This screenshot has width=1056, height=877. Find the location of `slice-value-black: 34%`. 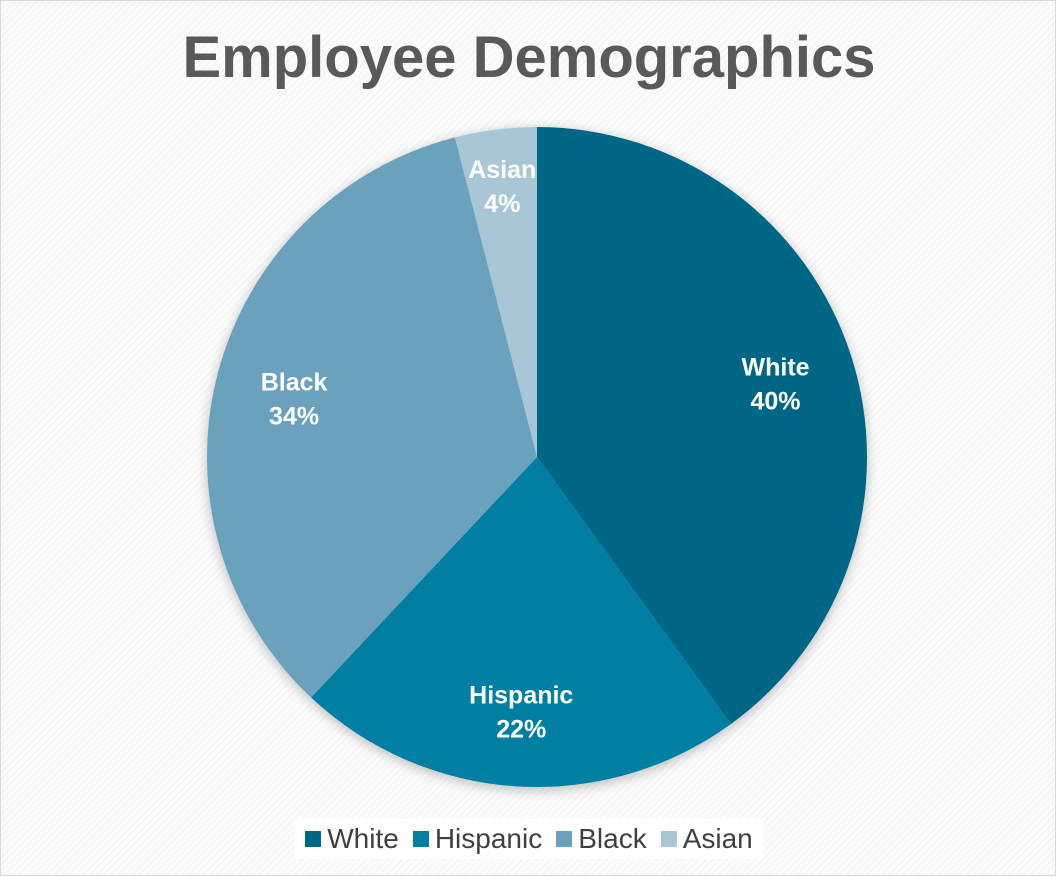

slice-value-black: 34% is located at coordinates (294, 417).